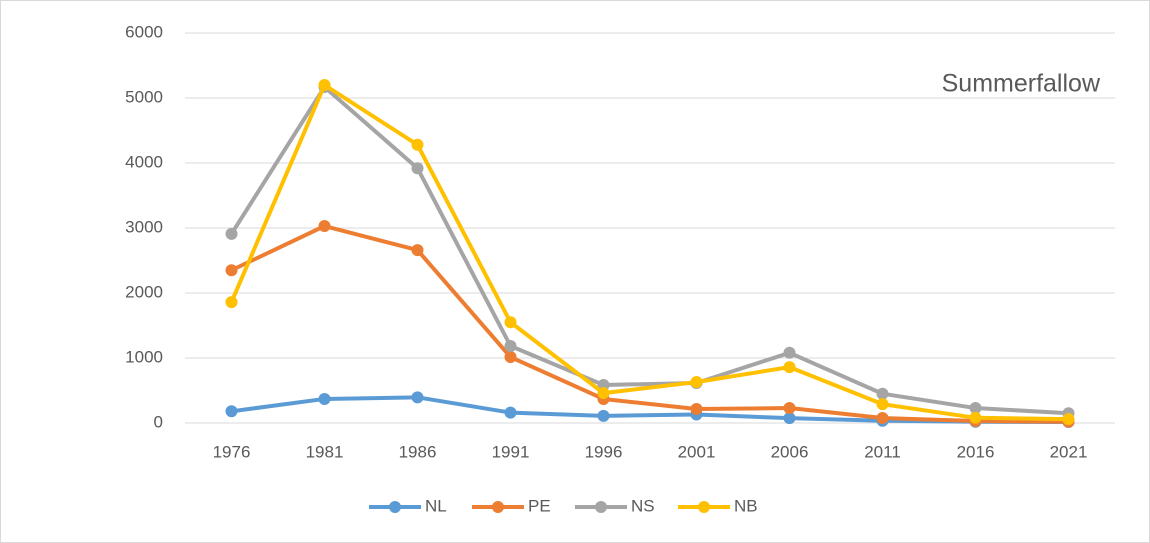 This screenshot has height=543, width=1150. What do you see at coordinates (790, 451) in the screenshot?
I see `x-tick-label: 2006` at bounding box center [790, 451].